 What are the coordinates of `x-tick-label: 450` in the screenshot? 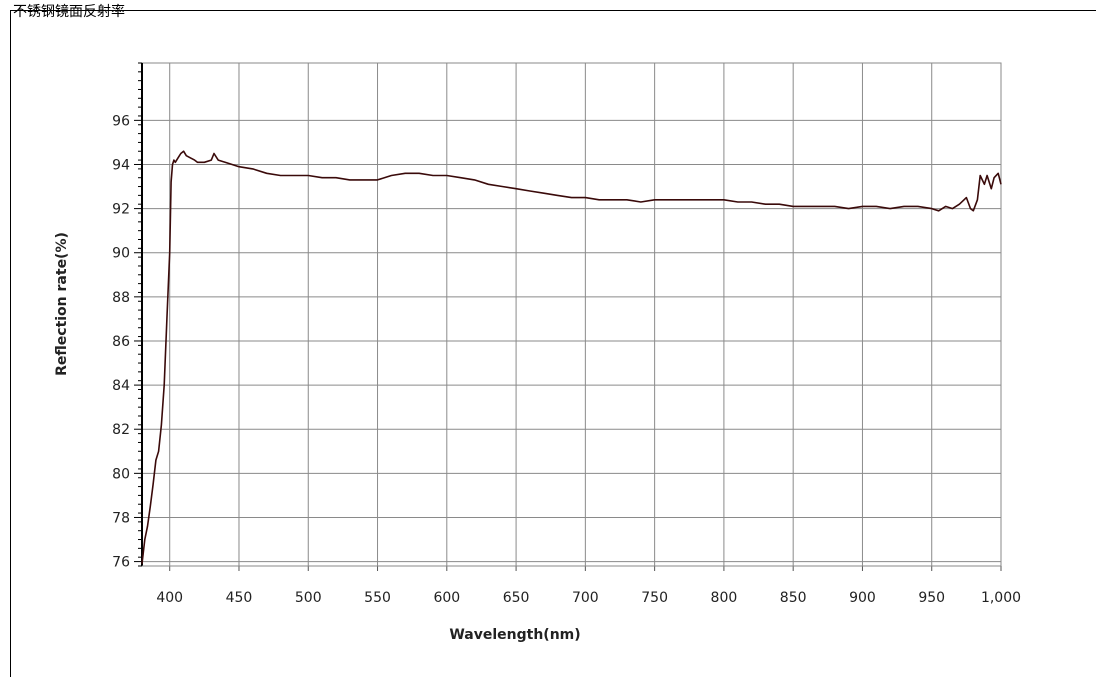 It's located at (239, 598).